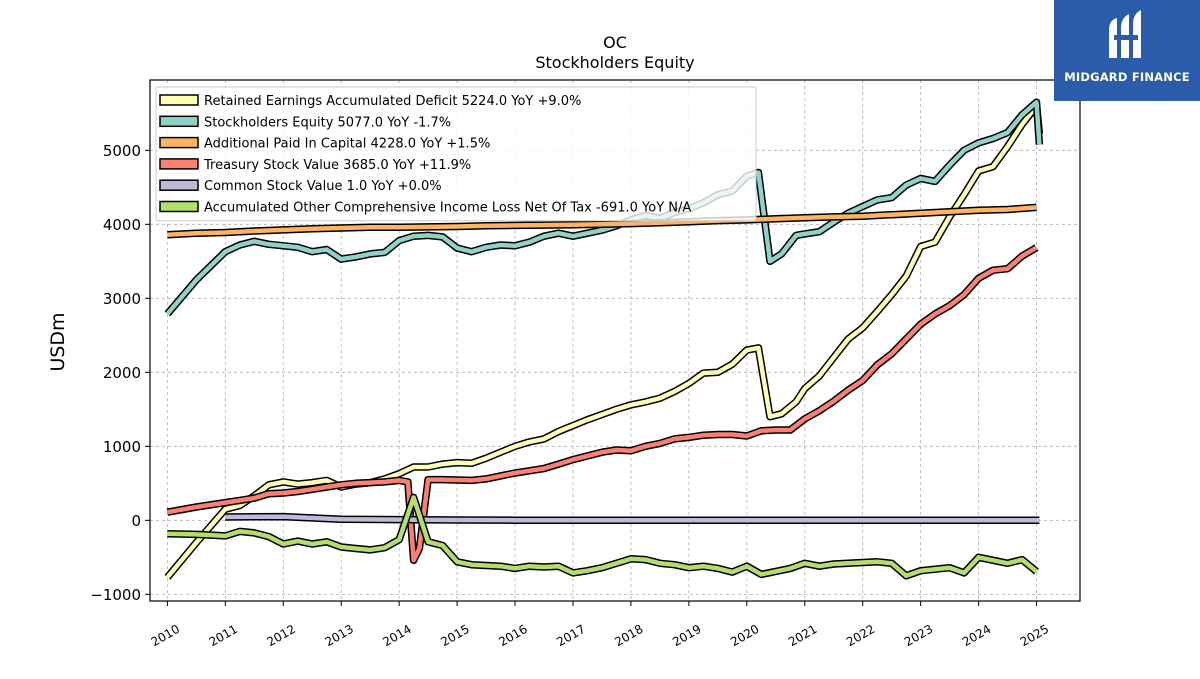 This screenshot has height=679, width=1200. I want to click on x-tick-label: 2020, so click(744, 635).